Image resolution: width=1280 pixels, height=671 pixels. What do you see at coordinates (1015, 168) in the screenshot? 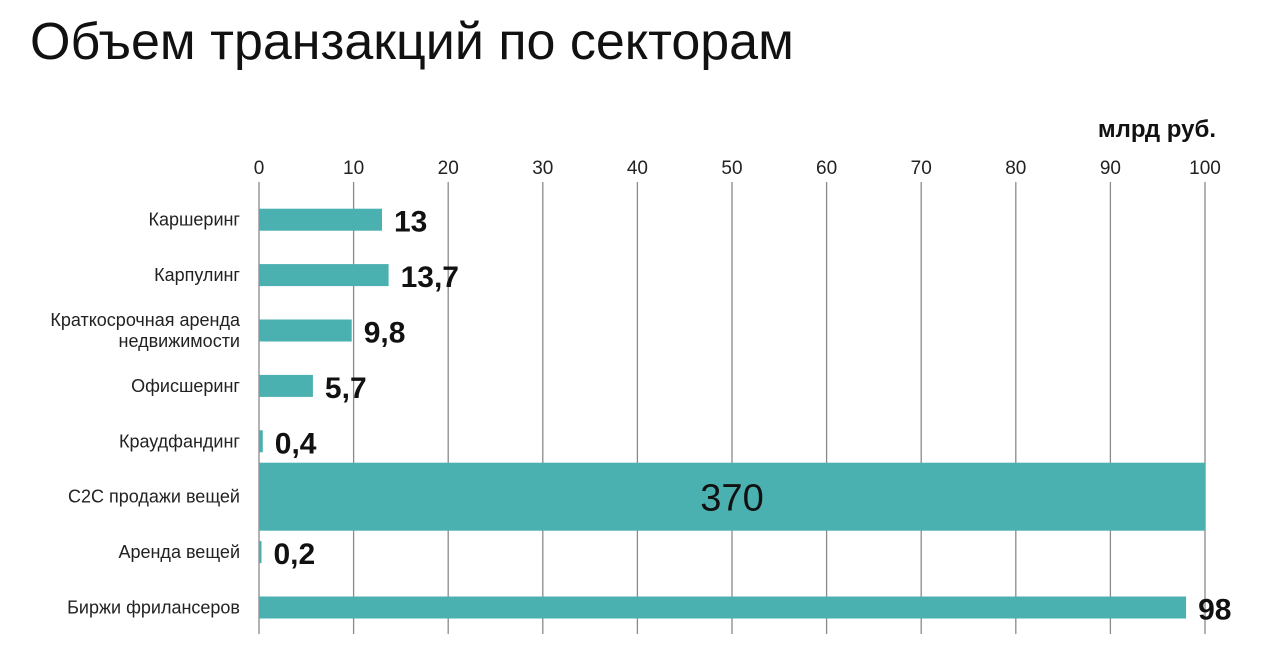
I see `x-tick-label: 80` at bounding box center [1015, 168].